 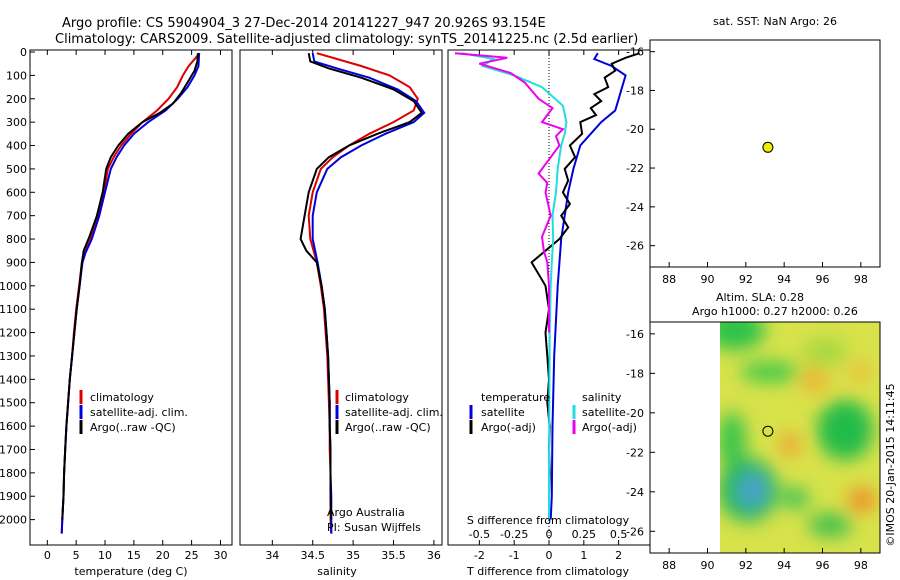 I want to click on legend-temperature-heading: temperature, so click(x=515, y=397).